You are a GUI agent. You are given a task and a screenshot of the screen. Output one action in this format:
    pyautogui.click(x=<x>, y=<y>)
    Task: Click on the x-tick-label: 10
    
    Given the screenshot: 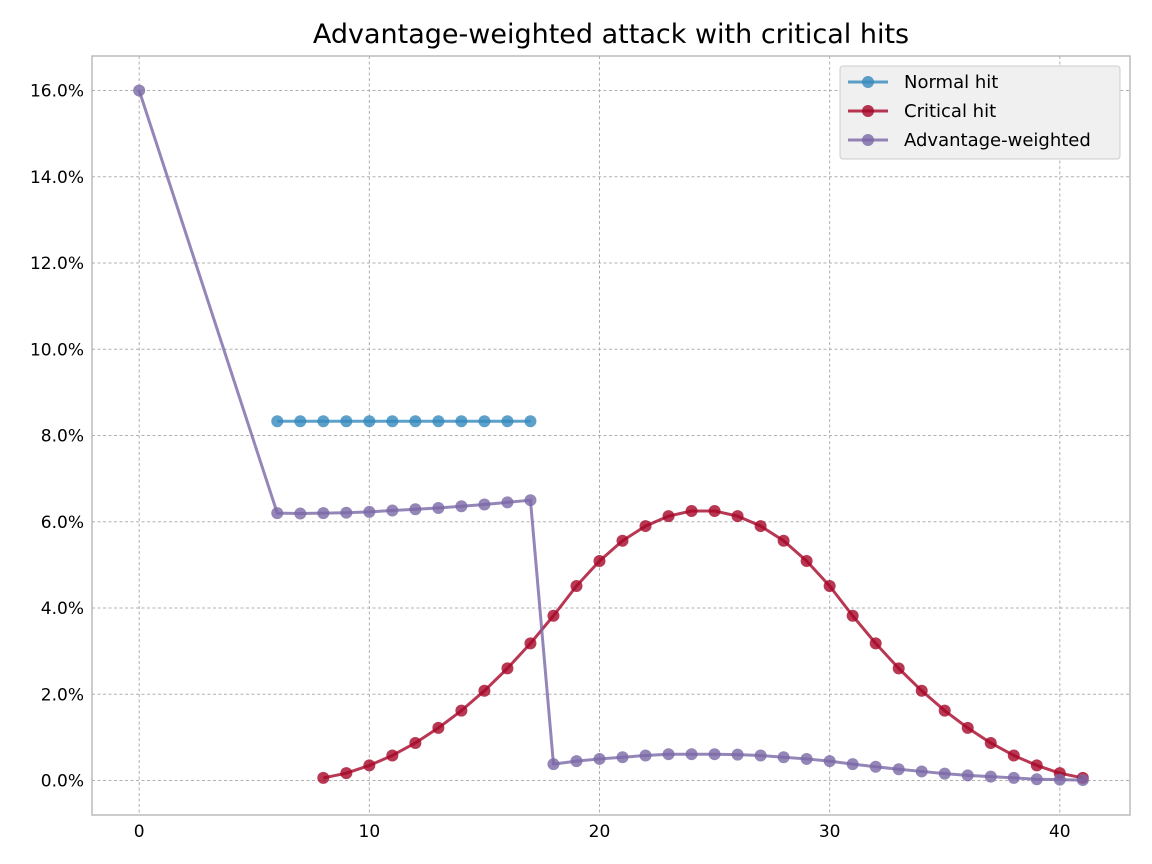 What is the action you would take?
    pyautogui.click(x=370, y=832)
    